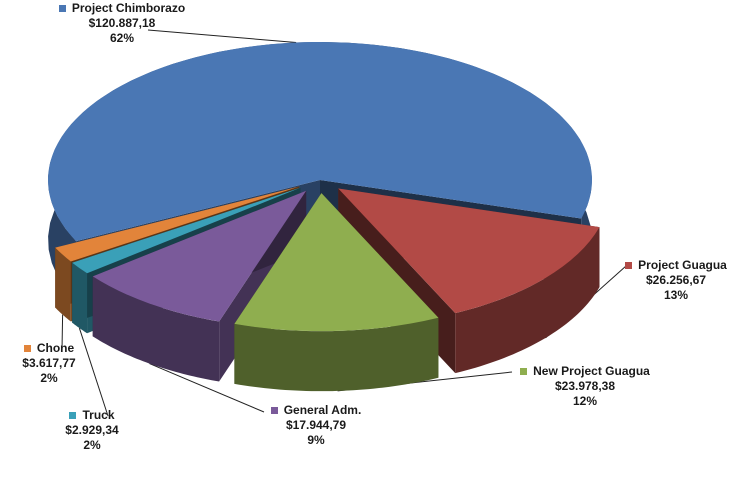 This screenshot has width=735, height=482. I want to click on leader-line-truck, so click(93, 372).